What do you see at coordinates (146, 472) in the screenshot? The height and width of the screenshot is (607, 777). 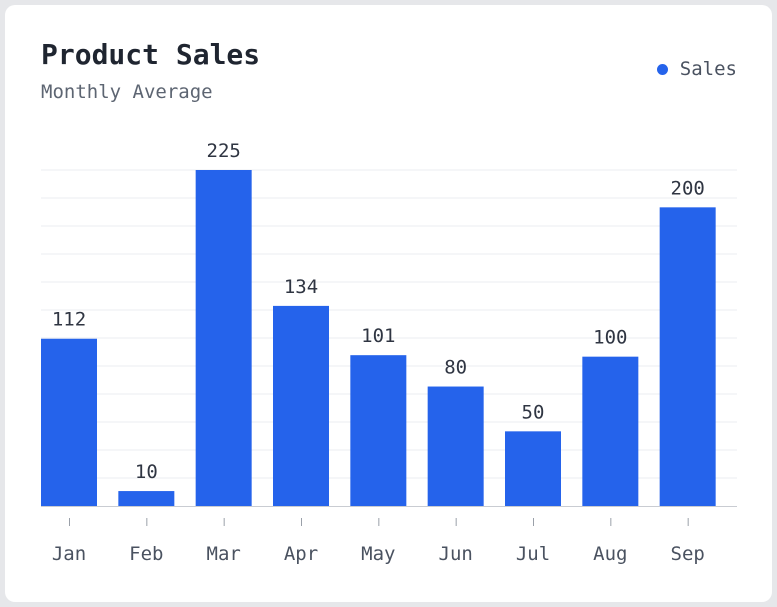 I see `data-label-feb: 10` at bounding box center [146, 472].